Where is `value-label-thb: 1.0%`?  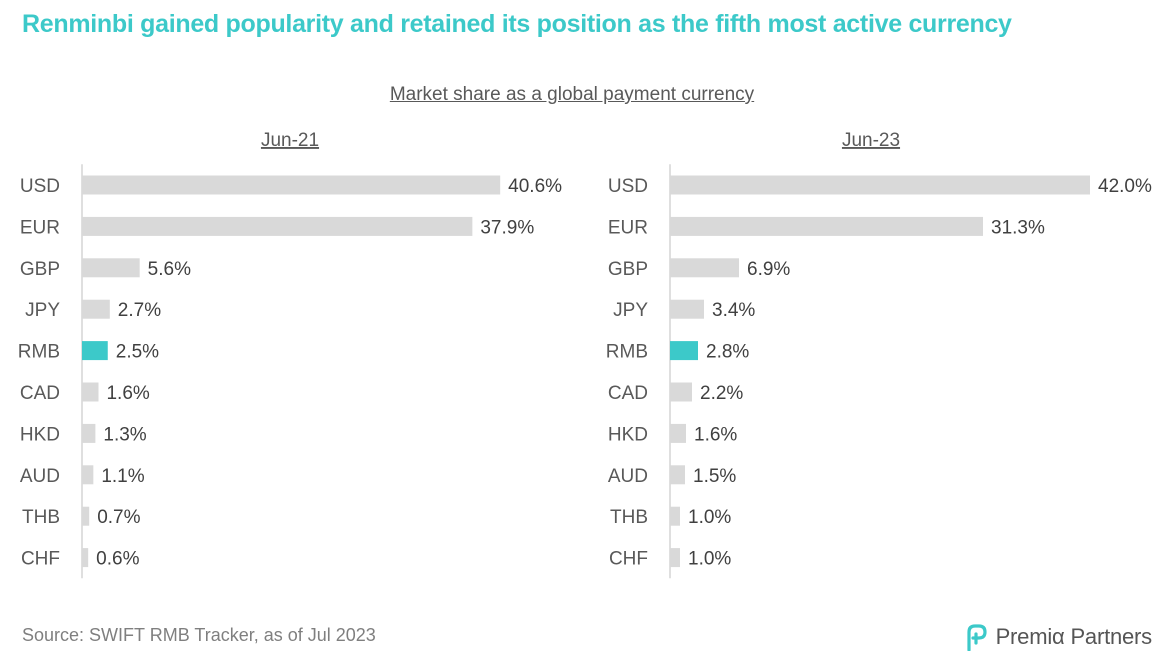 value-label-thb: 1.0% is located at coordinates (709, 517).